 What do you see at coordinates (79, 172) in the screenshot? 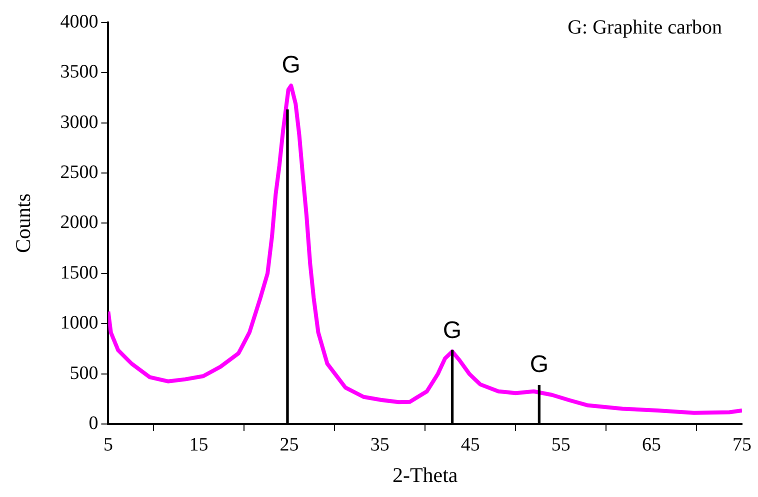
I see `y-tick-label: 2500` at bounding box center [79, 172].